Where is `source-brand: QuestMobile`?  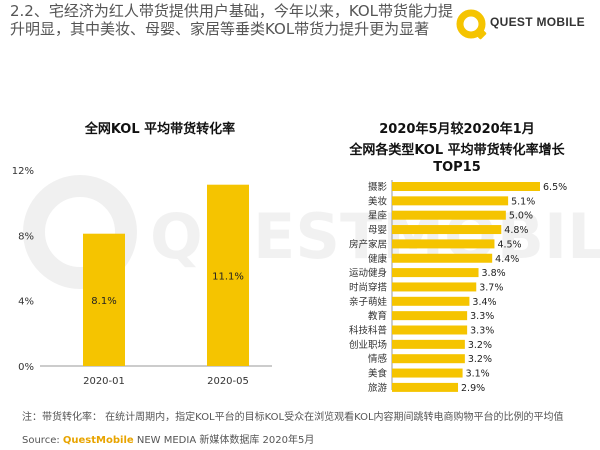 source-brand: QuestMobile is located at coordinates (98, 440).